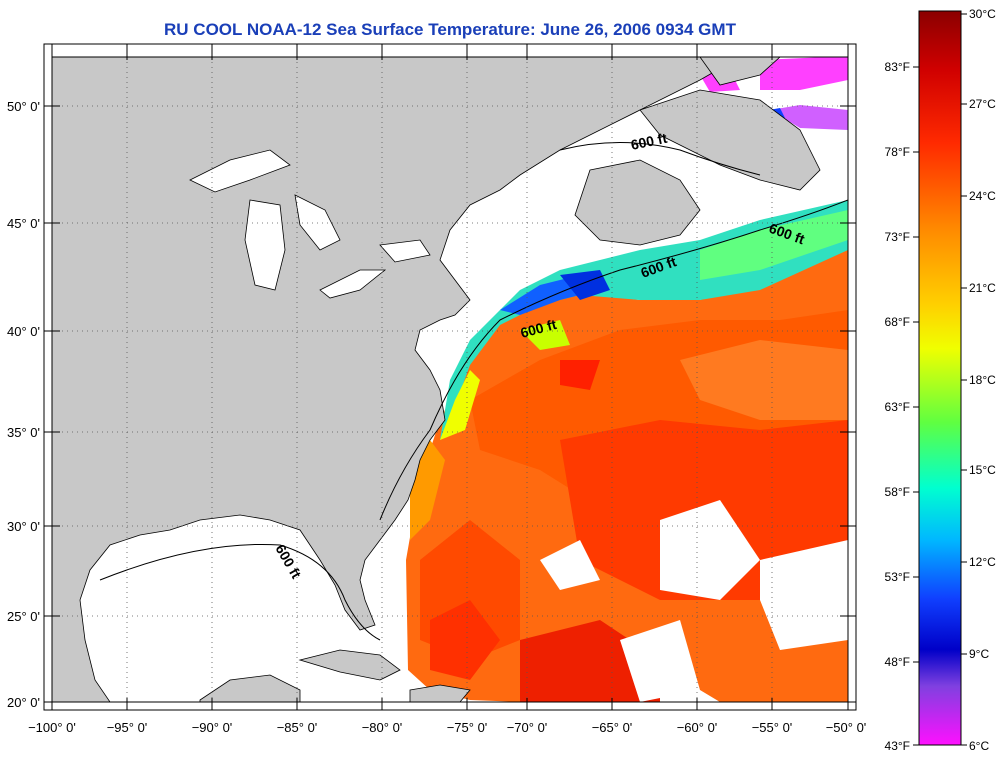 The height and width of the screenshot is (761, 1008). What do you see at coordinates (23, 223) in the screenshot?
I see `lat-label-45: 45° 0'` at bounding box center [23, 223].